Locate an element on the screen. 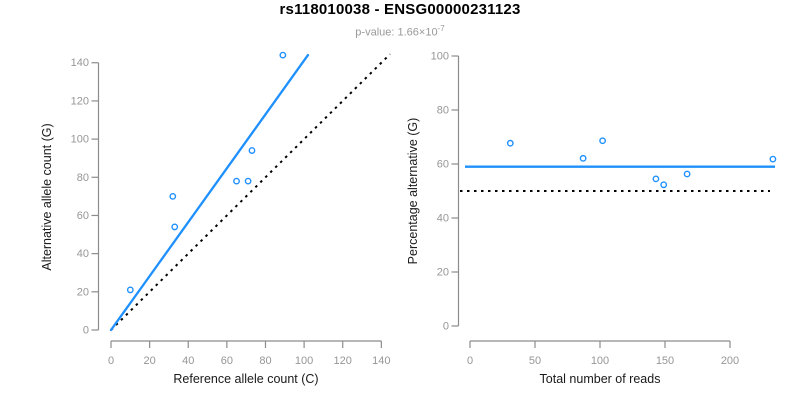 This screenshot has height=400, width=800. left-y-tick-label: 120 is located at coordinates (80, 101).